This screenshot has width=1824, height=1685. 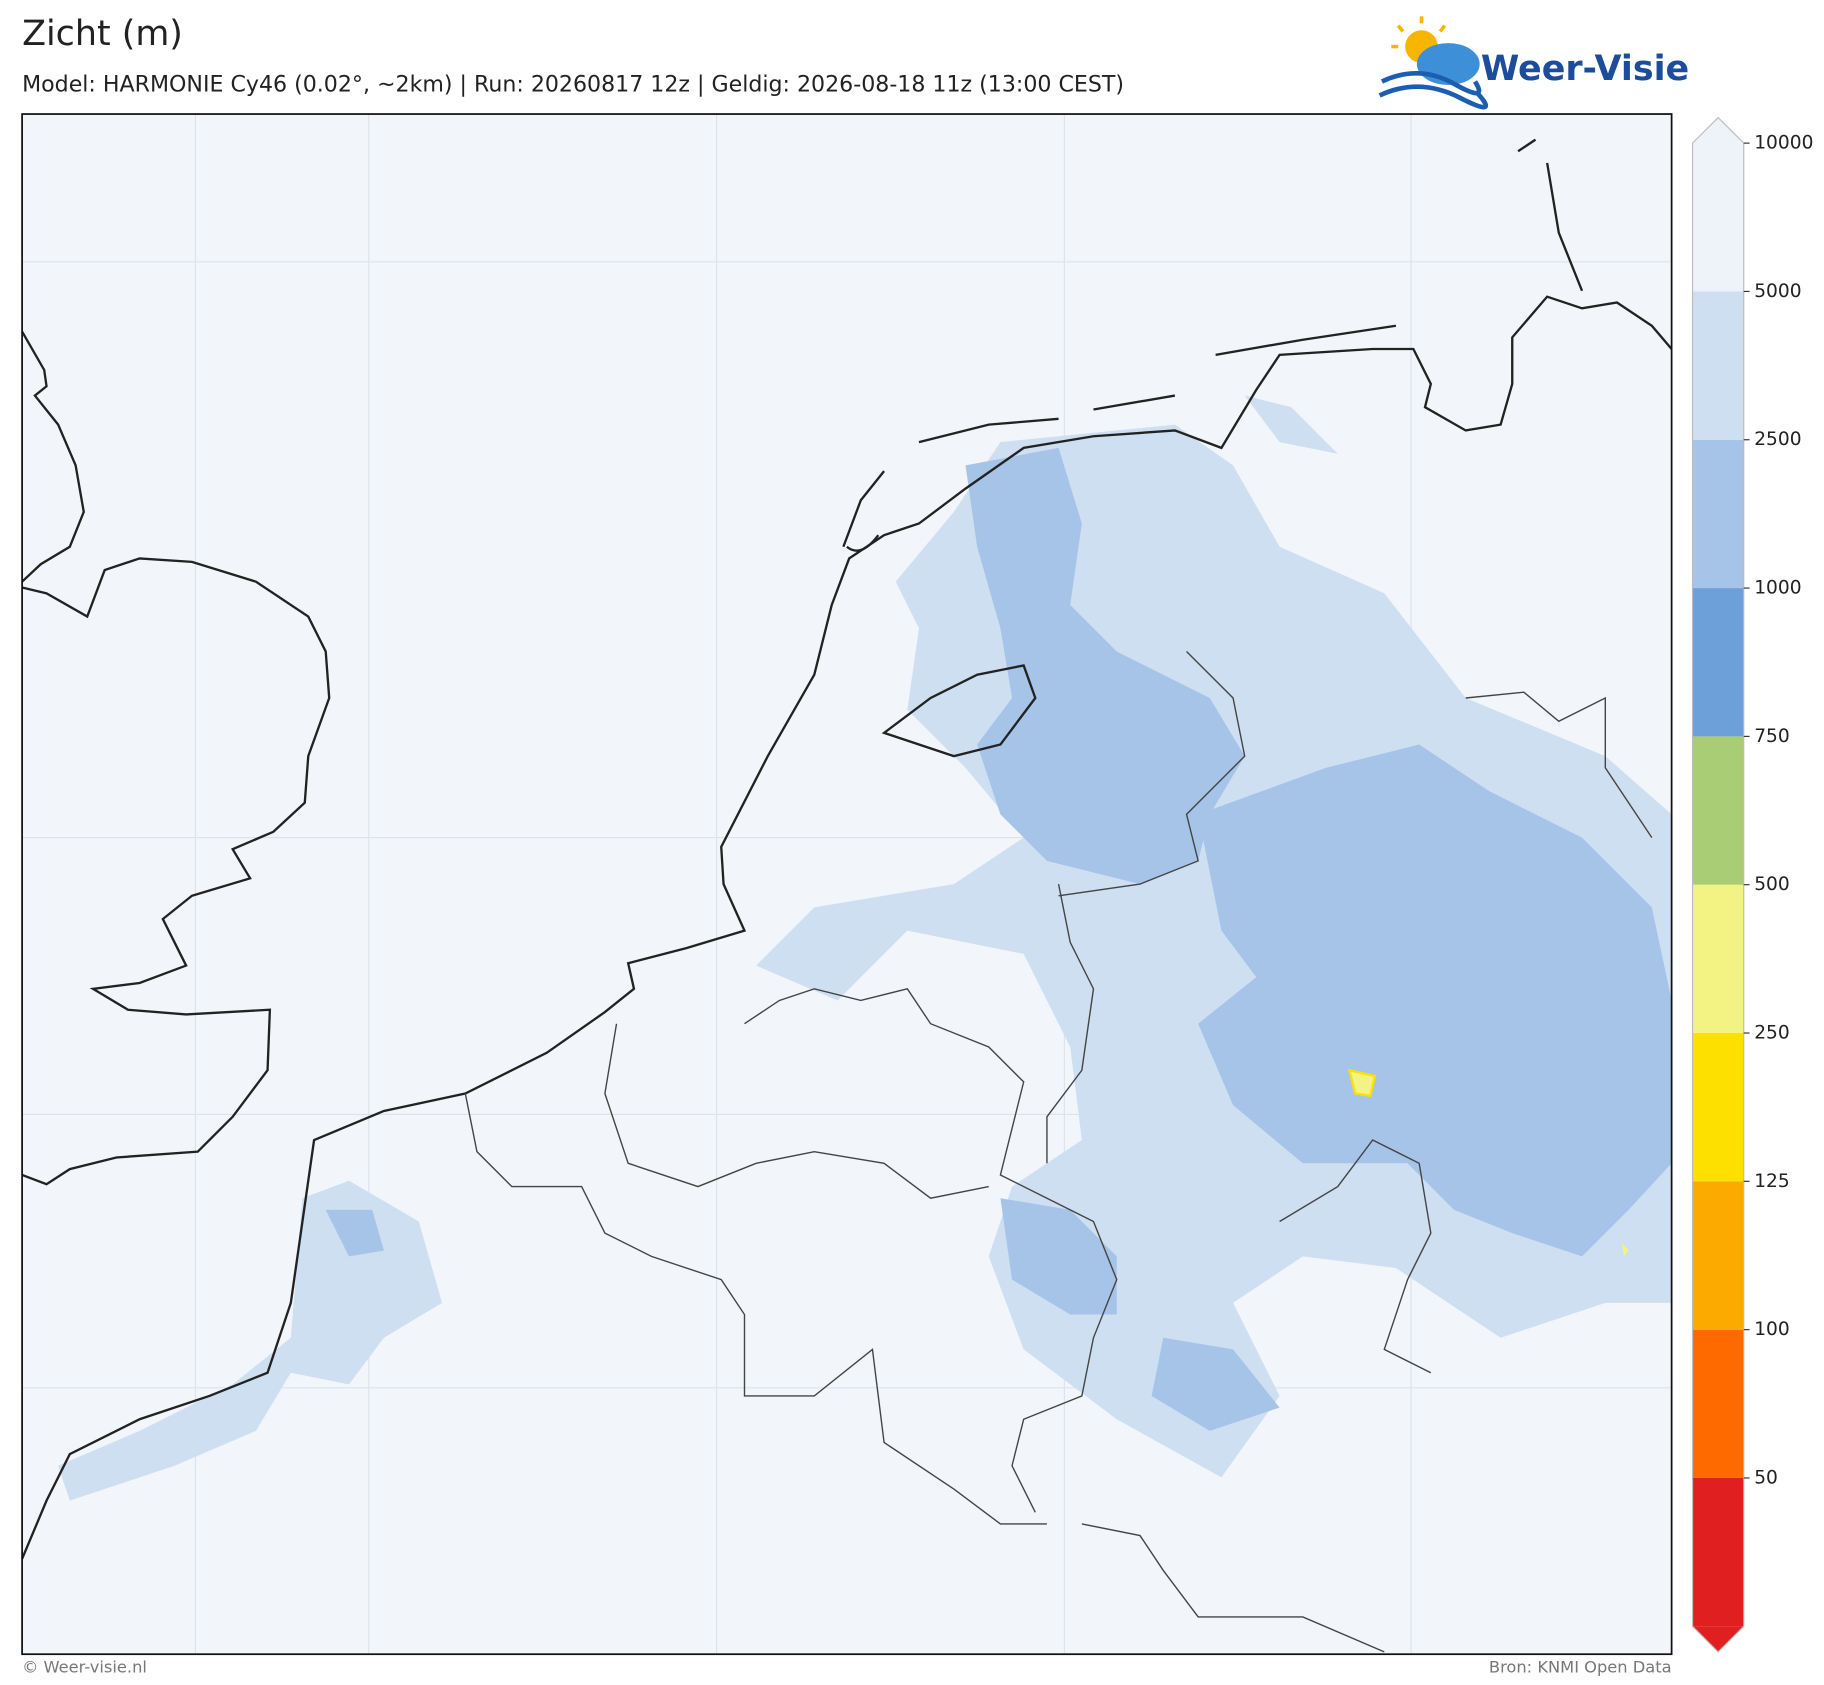 What do you see at coordinates (1718, 1639) in the screenshot?
I see `colorbar-extension-low` at bounding box center [1718, 1639].